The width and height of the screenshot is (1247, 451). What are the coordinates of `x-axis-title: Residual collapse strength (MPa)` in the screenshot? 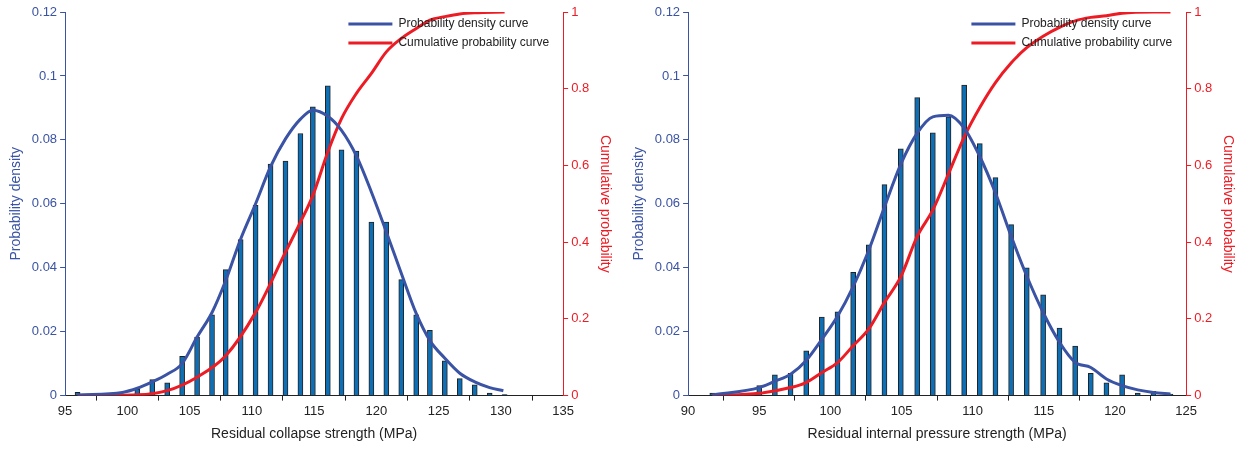 It's located at (314, 433).